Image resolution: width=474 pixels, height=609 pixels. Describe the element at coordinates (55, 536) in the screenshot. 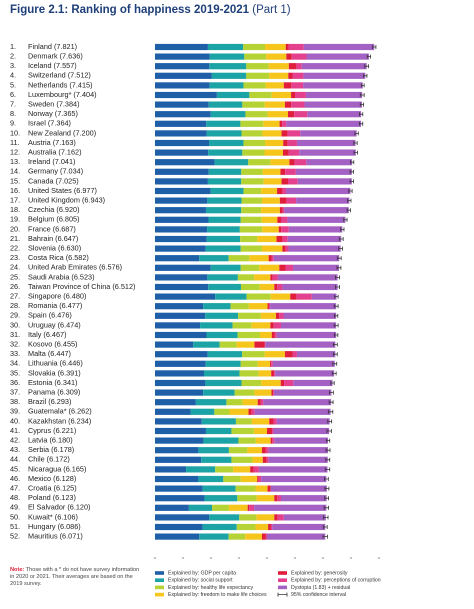

I see `category-label: Mauritius (6.071)` at that location.